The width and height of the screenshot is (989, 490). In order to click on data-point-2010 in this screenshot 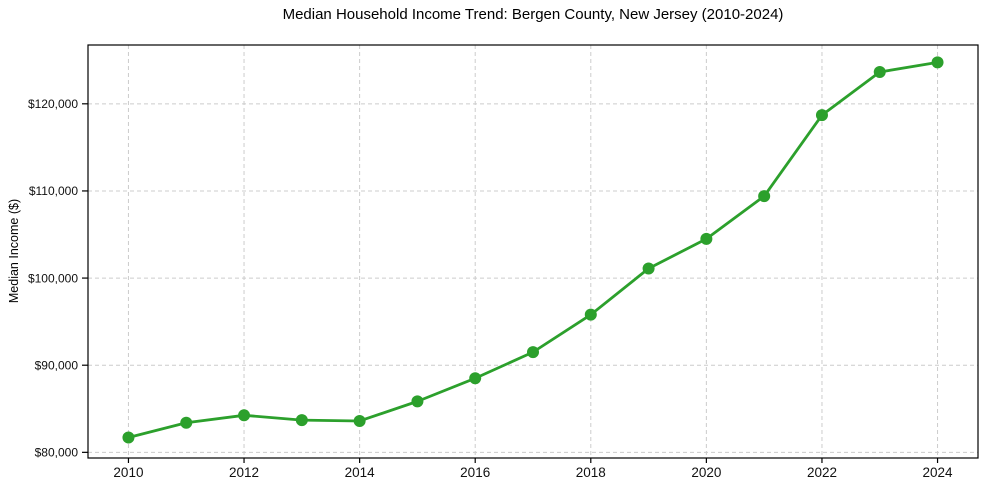, I will do `click(128, 437)`.